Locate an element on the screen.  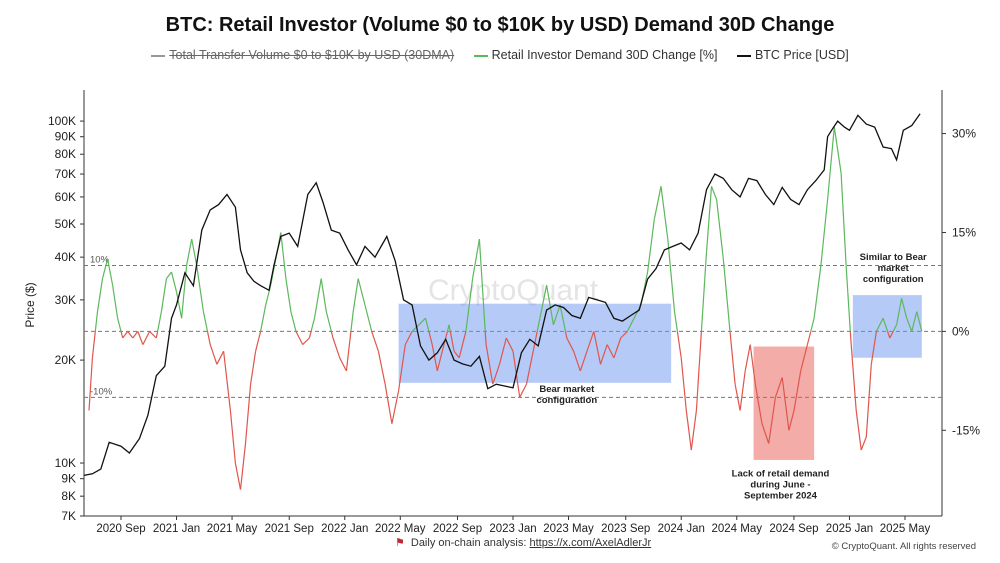
annotation-text-line: configuration is located at coordinates (566, 400).